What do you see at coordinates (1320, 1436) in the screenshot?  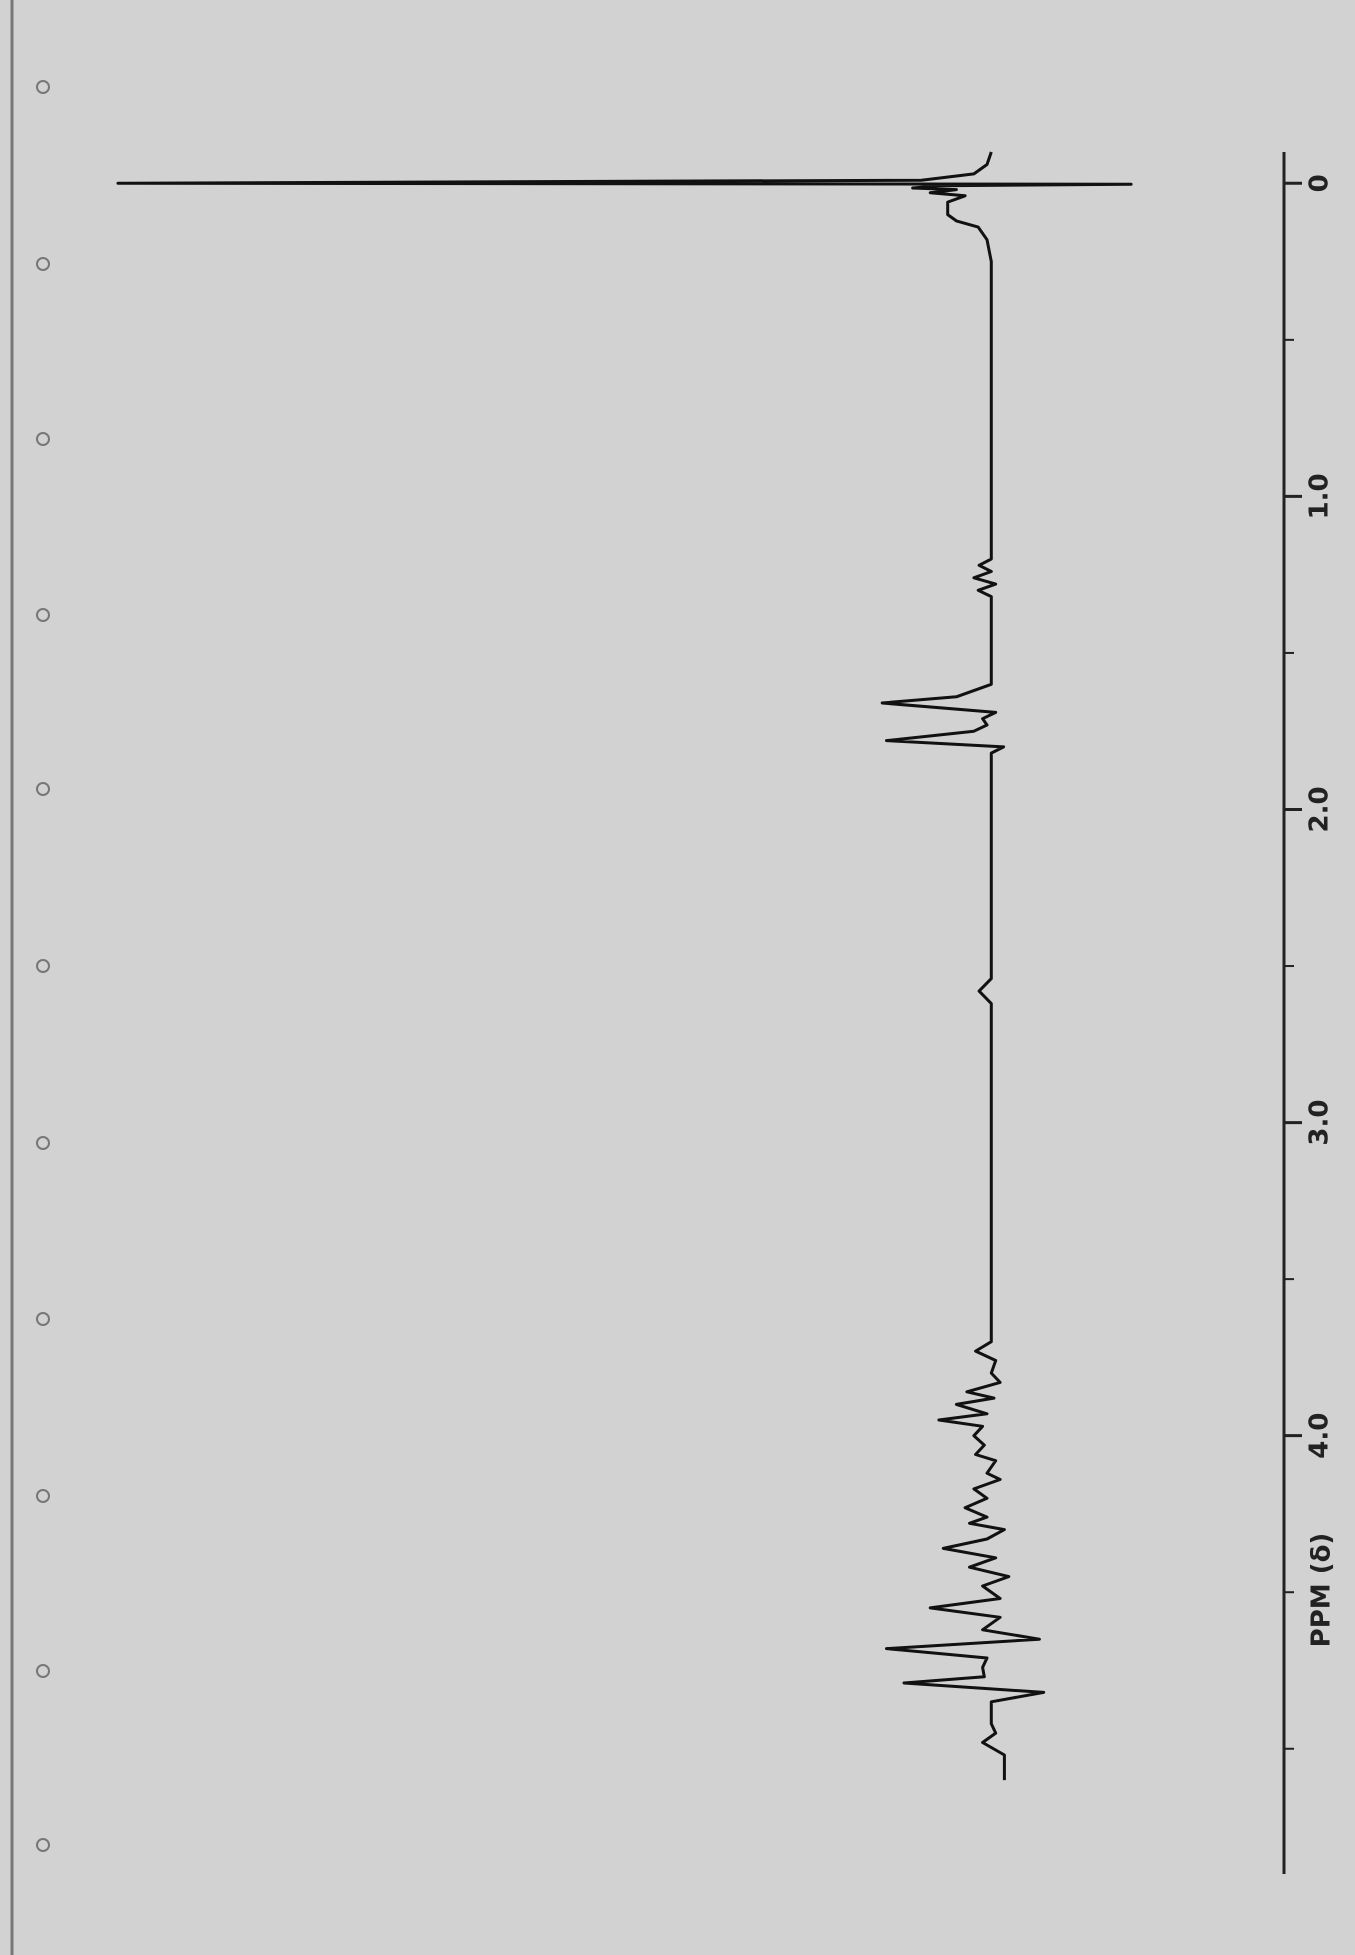 I see `x-tick-label: 4.0` at bounding box center [1320, 1436].